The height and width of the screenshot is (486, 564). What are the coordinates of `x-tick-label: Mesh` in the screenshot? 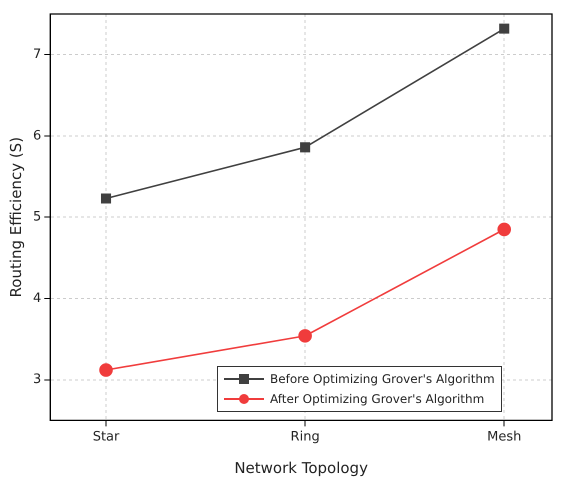 It's located at (504, 437).